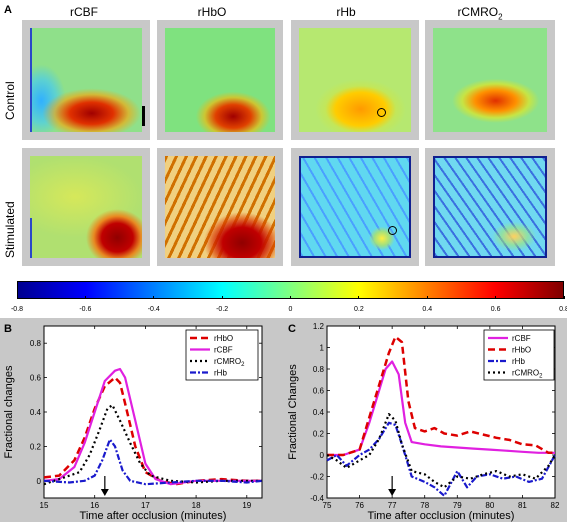 The height and width of the screenshot is (522, 567). Describe the element at coordinates (322, 348) in the screenshot. I see `y-tick-label: 1` at that location.